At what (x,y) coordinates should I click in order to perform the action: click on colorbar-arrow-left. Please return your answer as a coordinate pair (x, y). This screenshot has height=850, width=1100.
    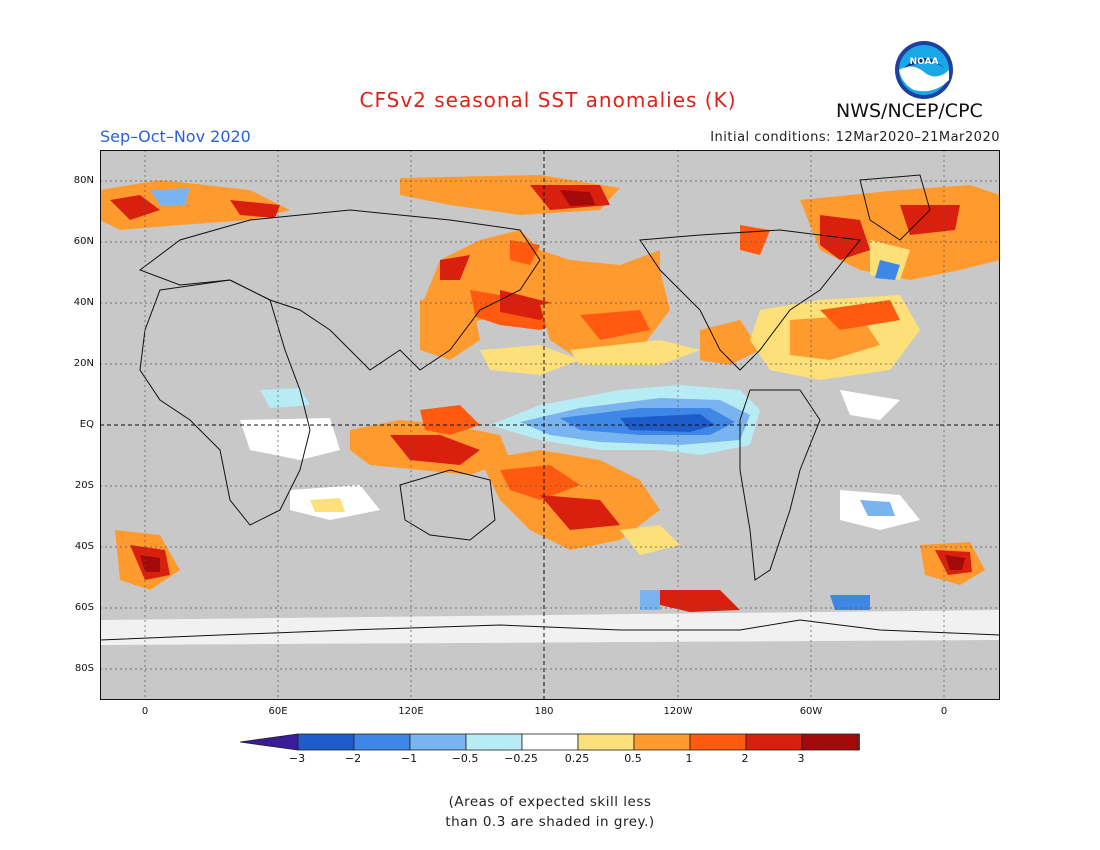
    Looking at the image, I should click on (269, 742).